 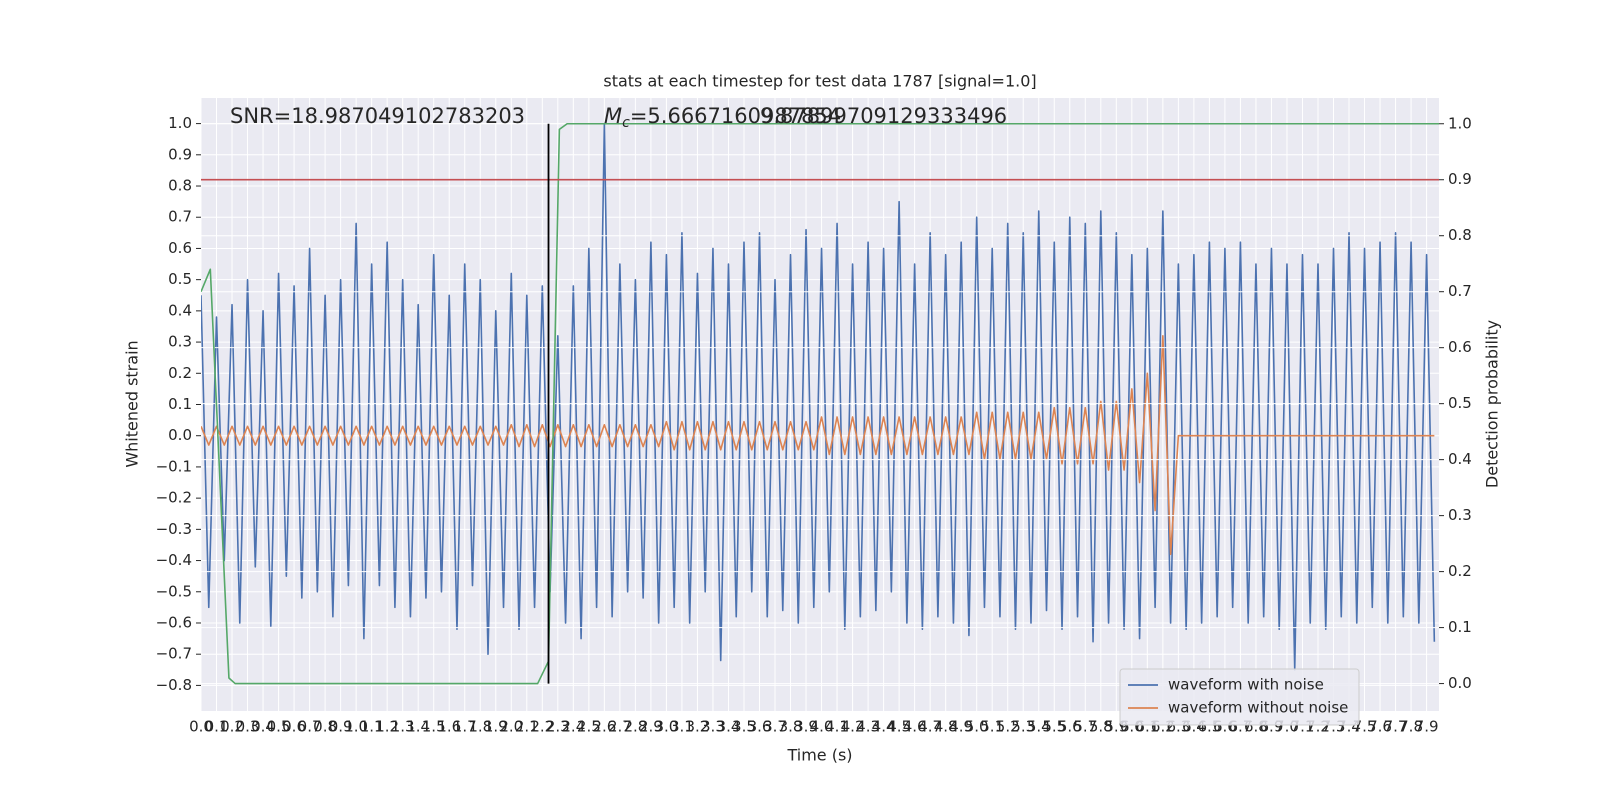 I want to click on x-tick-label: 5.3, so click(x=1023, y=727).